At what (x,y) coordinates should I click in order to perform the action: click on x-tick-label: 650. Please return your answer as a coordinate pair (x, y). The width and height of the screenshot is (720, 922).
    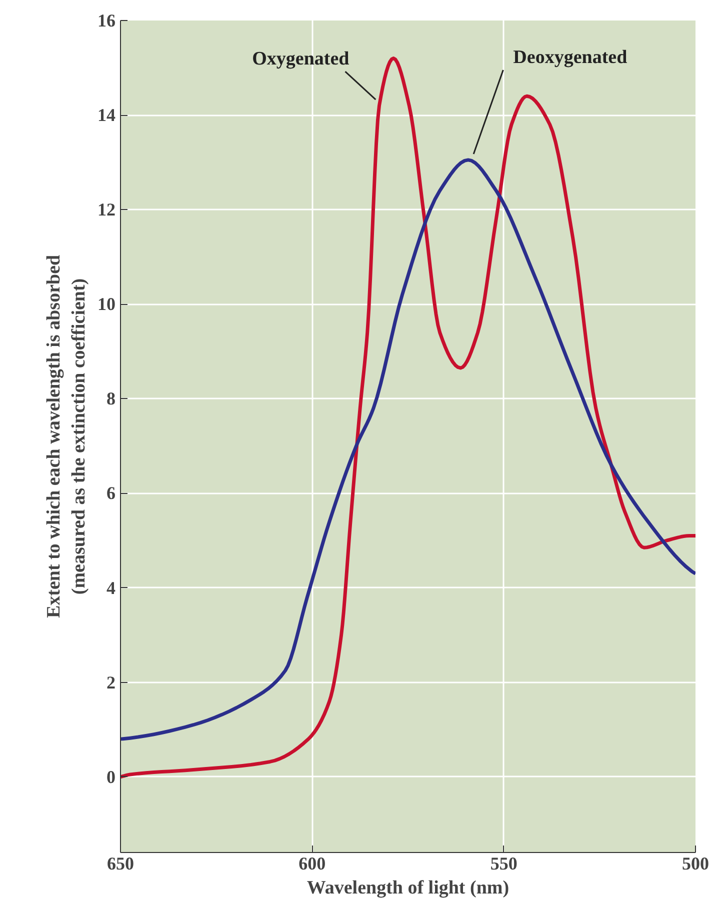
    Looking at the image, I should click on (120, 864).